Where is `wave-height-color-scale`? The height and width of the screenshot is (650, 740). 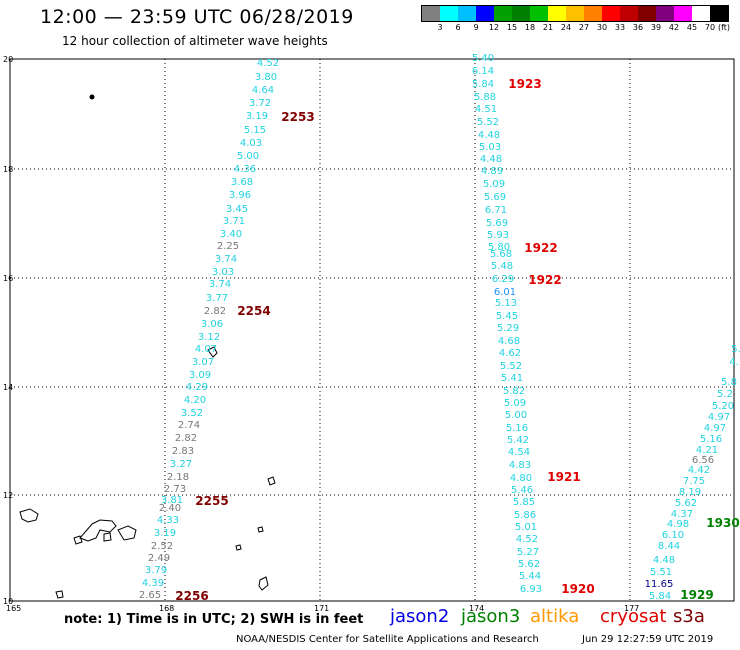
wave-height-color-scale is located at coordinates (575, 13).